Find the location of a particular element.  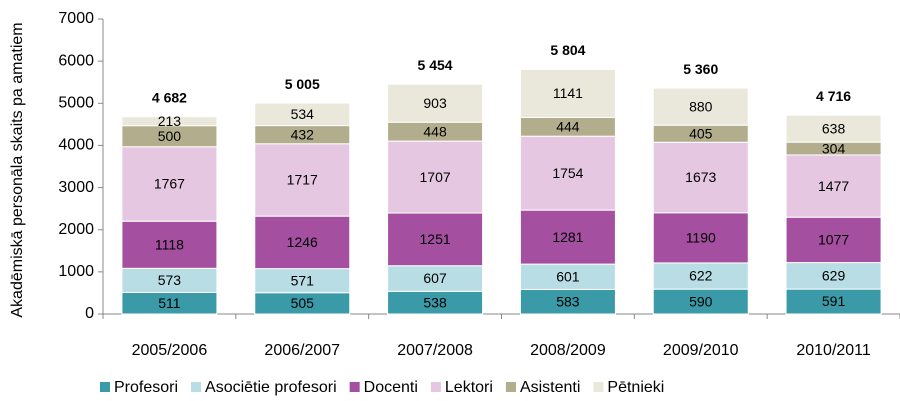

value-label: 629 is located at coordinates (834, 276).